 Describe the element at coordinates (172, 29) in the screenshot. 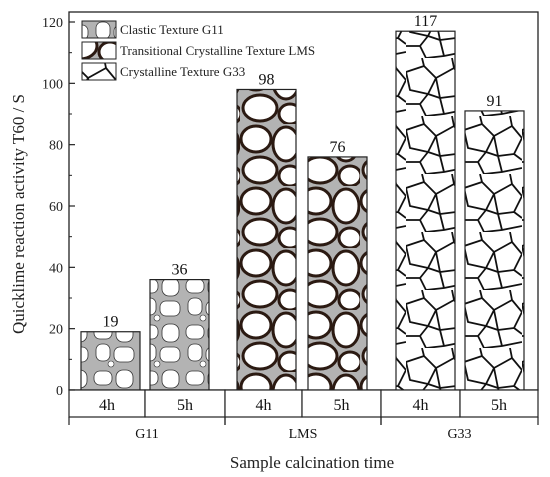

I see `legend-label: Clastic Texture G11` at that location.